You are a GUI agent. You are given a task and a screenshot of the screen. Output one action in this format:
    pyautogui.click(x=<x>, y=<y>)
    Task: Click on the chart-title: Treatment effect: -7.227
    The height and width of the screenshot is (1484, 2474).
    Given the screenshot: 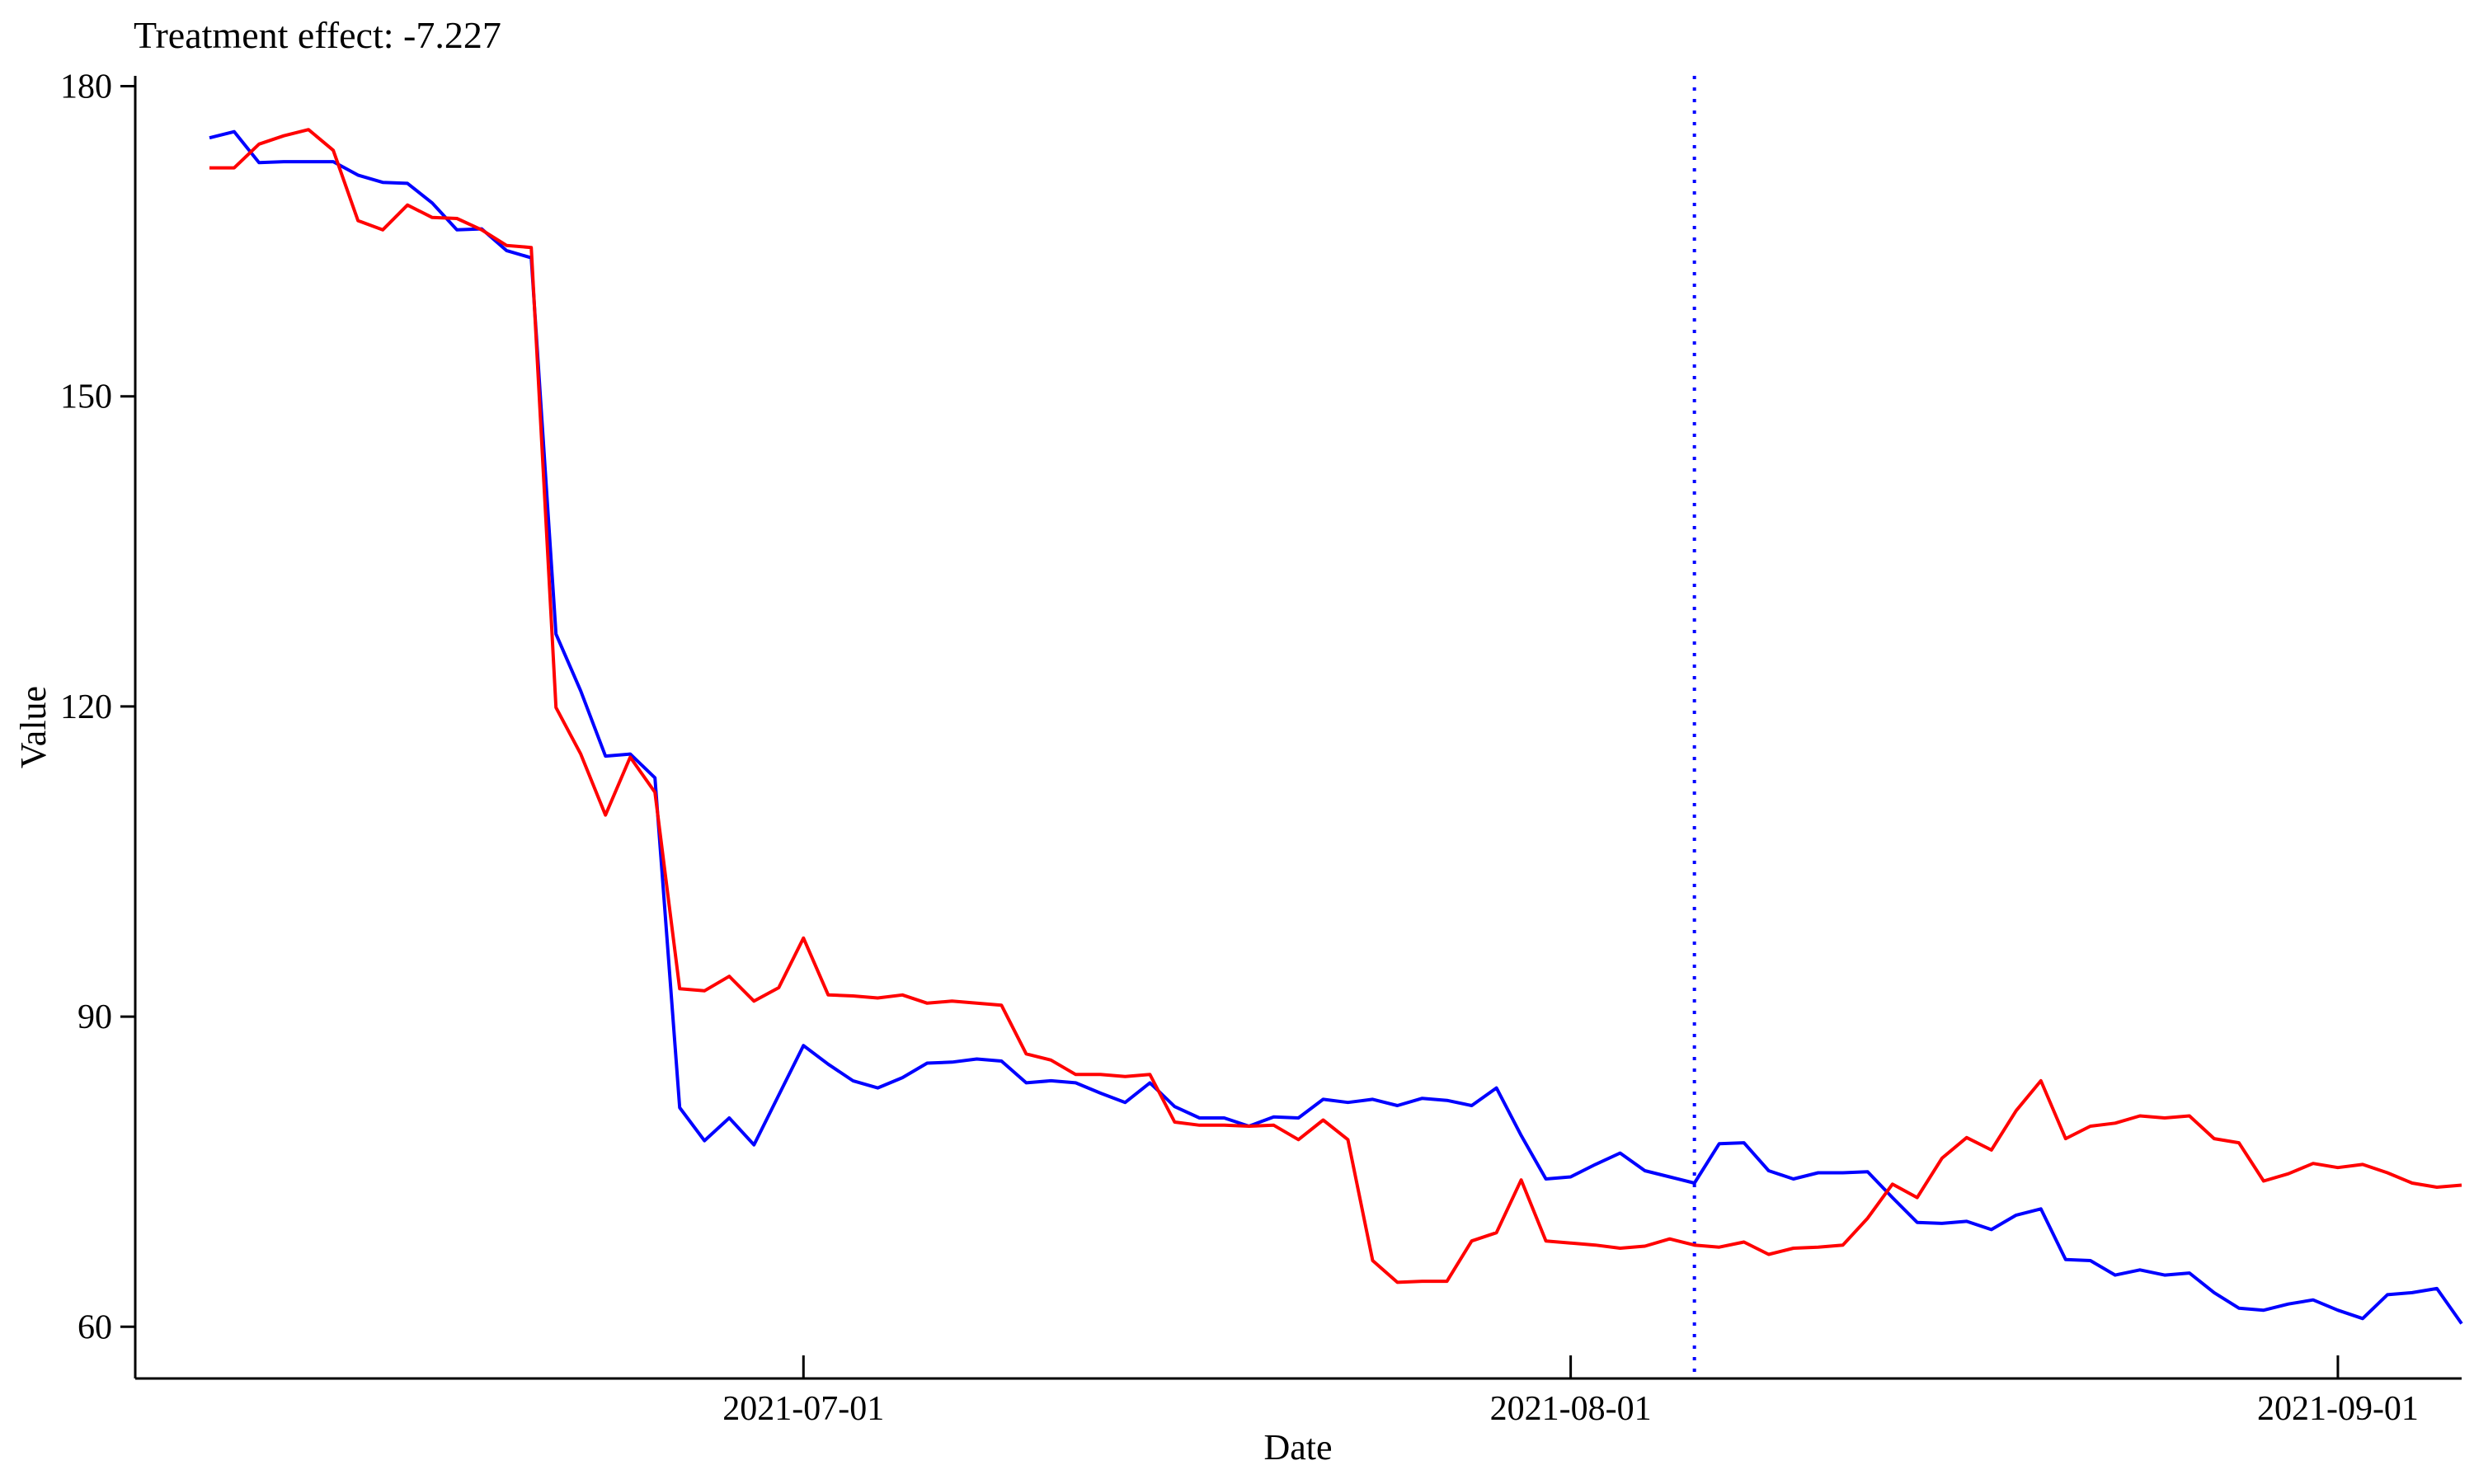 What is the action you would take?
    pyautogui.click(x=317, y=35)
    